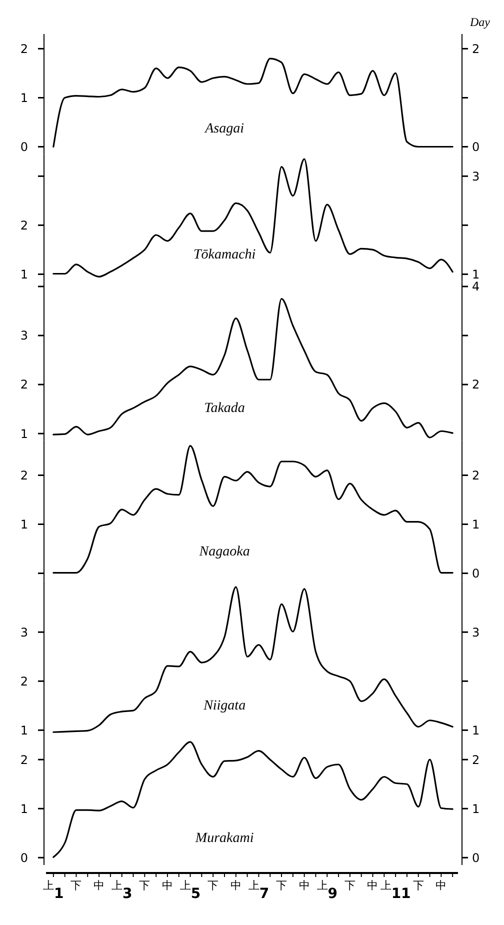 This screenshot has width=504, height=925. What do you see at coordinates (224, 706) in the screenshot?
I see `text: Niigata` at bounding box center [224, 706].